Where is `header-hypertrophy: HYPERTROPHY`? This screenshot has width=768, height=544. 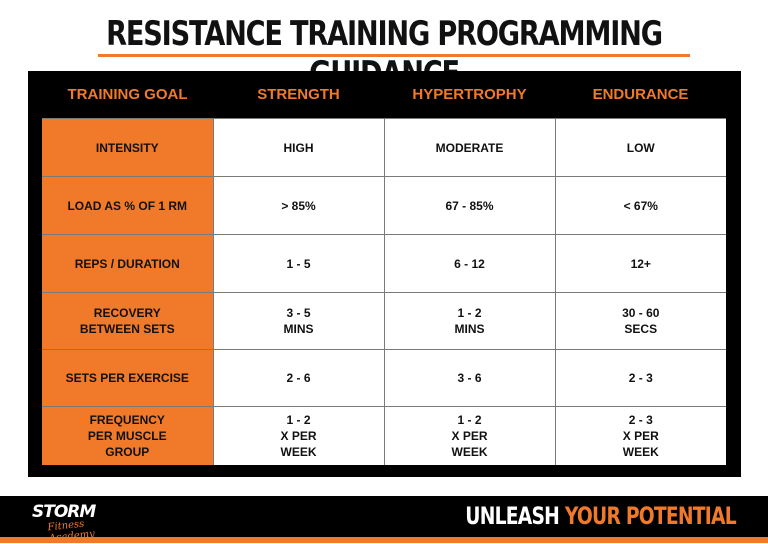
header-hypertrophy: HYPERTROPHY is located at coordinates (469, 94).